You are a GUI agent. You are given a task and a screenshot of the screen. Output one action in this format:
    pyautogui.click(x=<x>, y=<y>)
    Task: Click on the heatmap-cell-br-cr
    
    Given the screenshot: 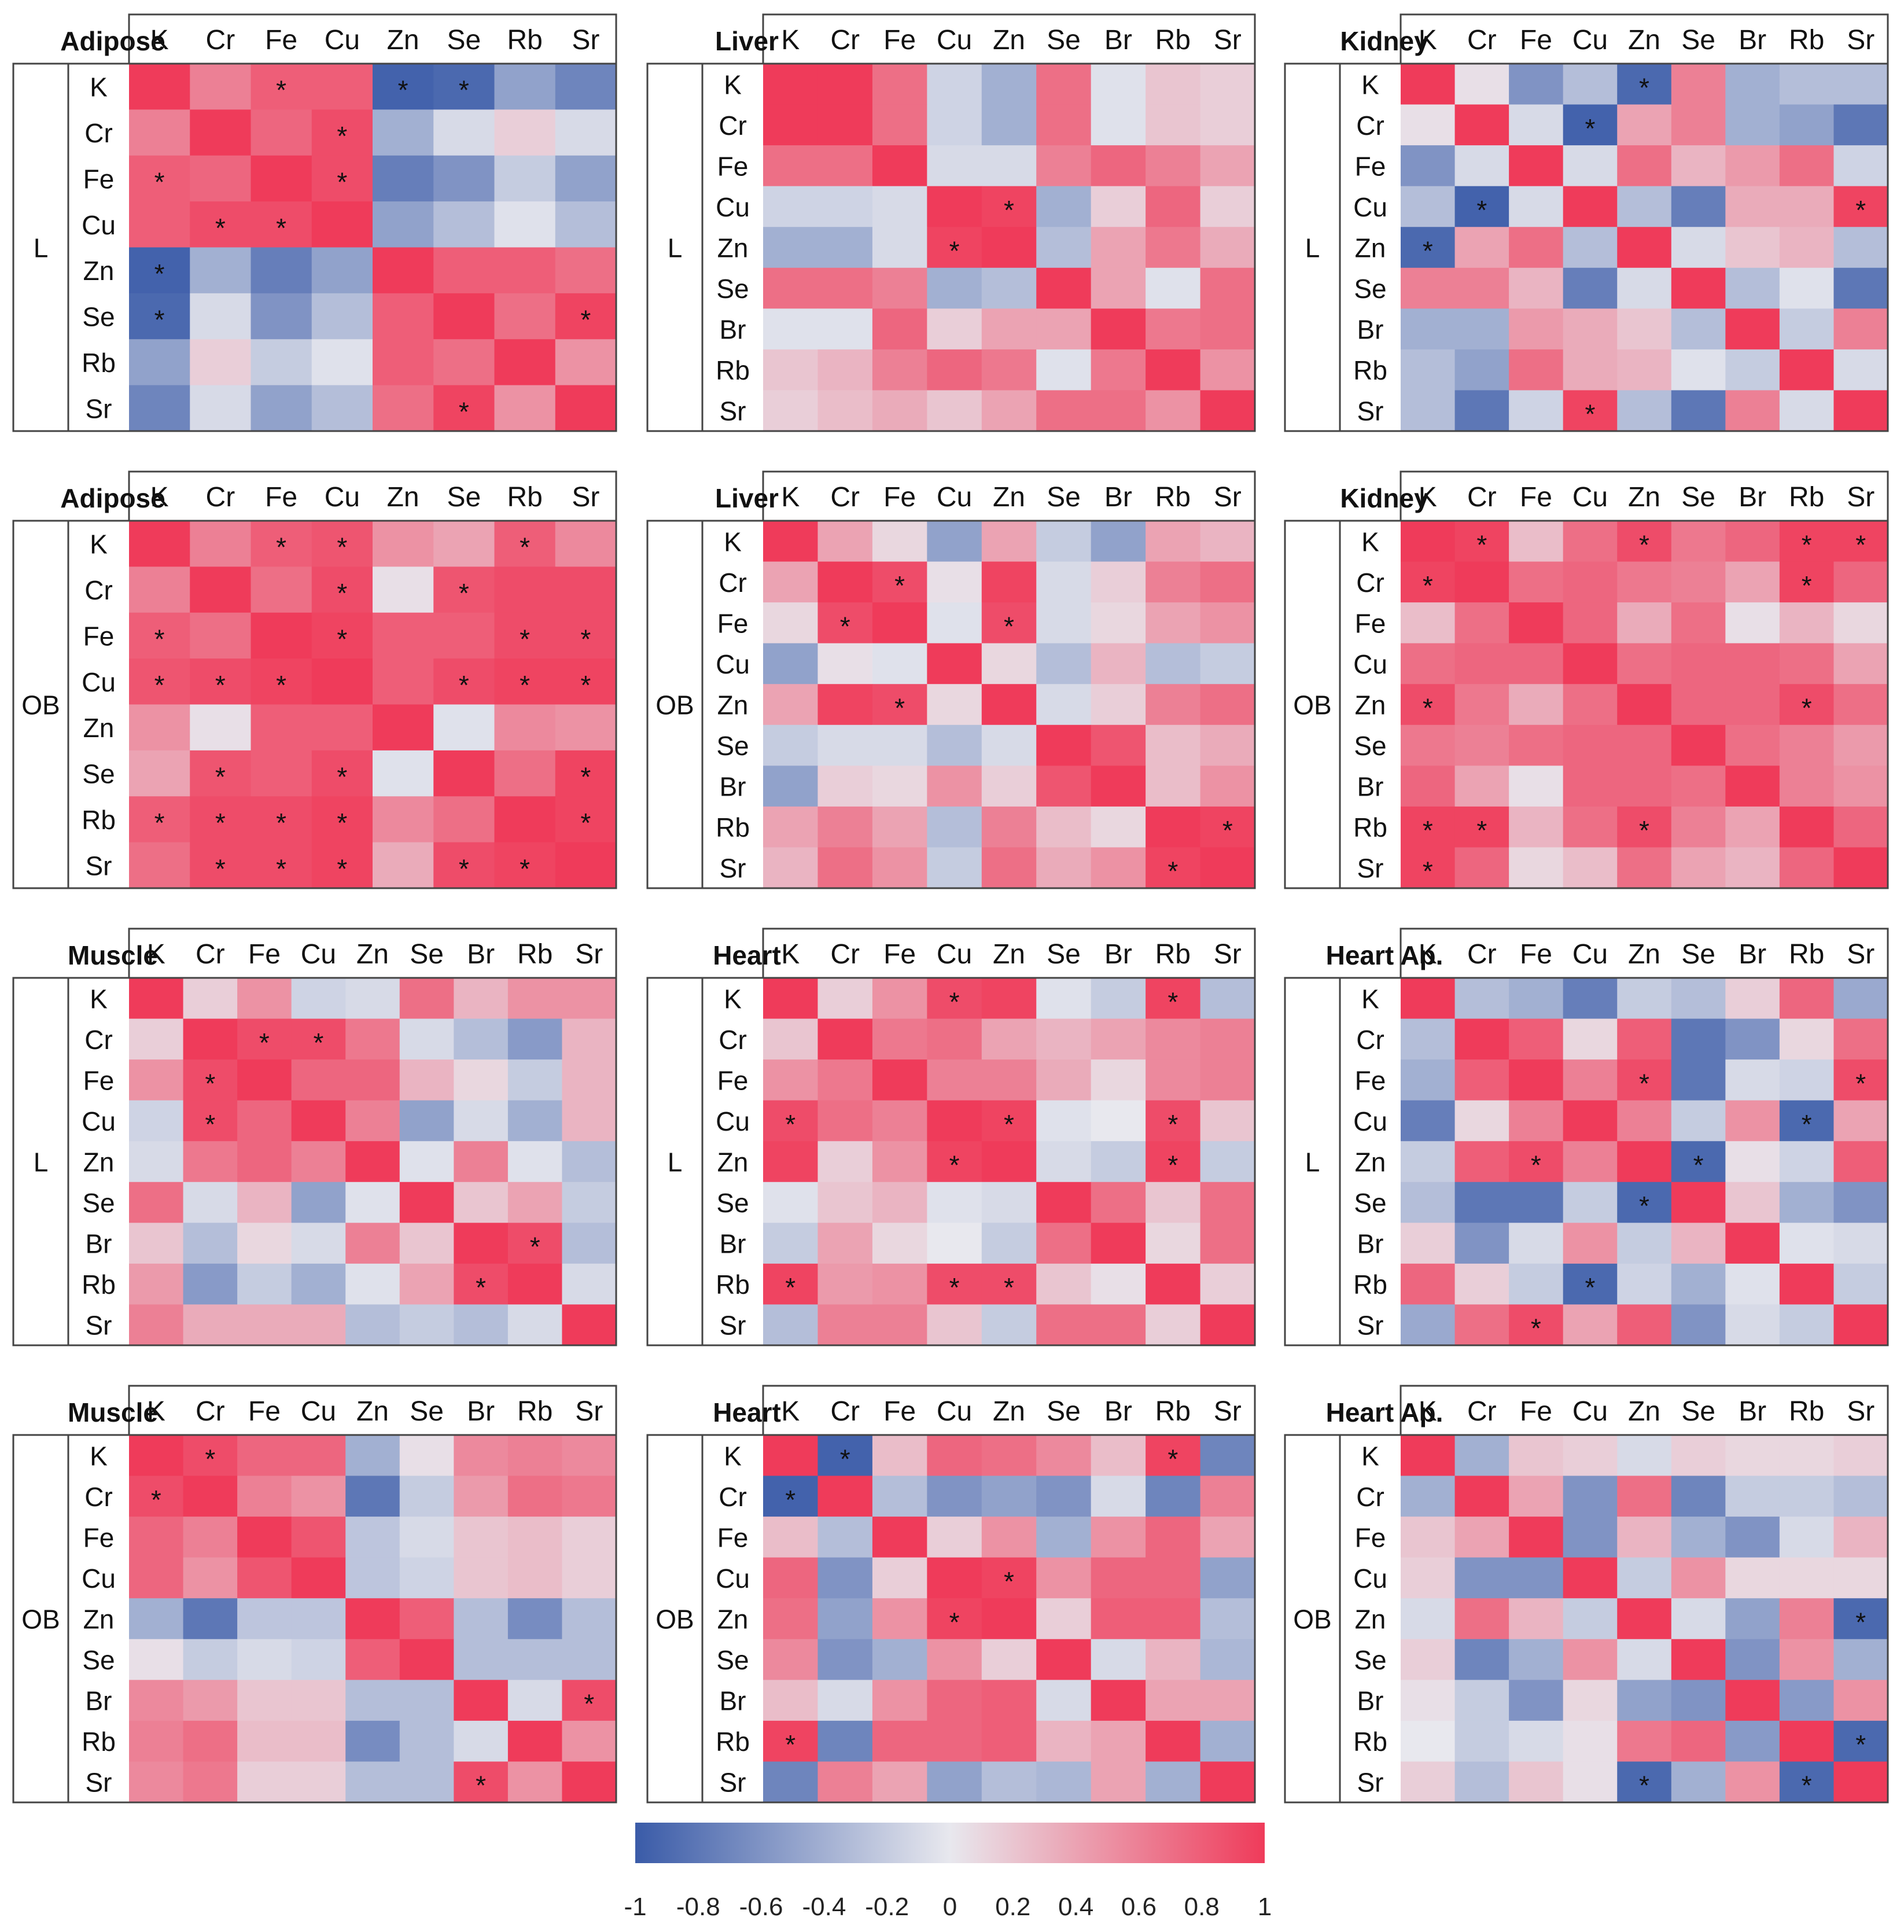 What is the action you would take?
    pyautogui.click(x=845, y=1700)
    